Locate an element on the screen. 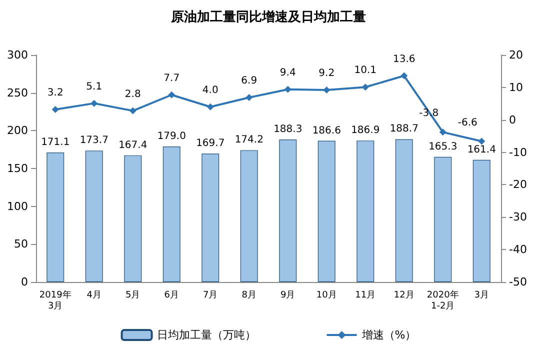  x-tick-label: 2019年 3月 is located at coordinates (55, 301).